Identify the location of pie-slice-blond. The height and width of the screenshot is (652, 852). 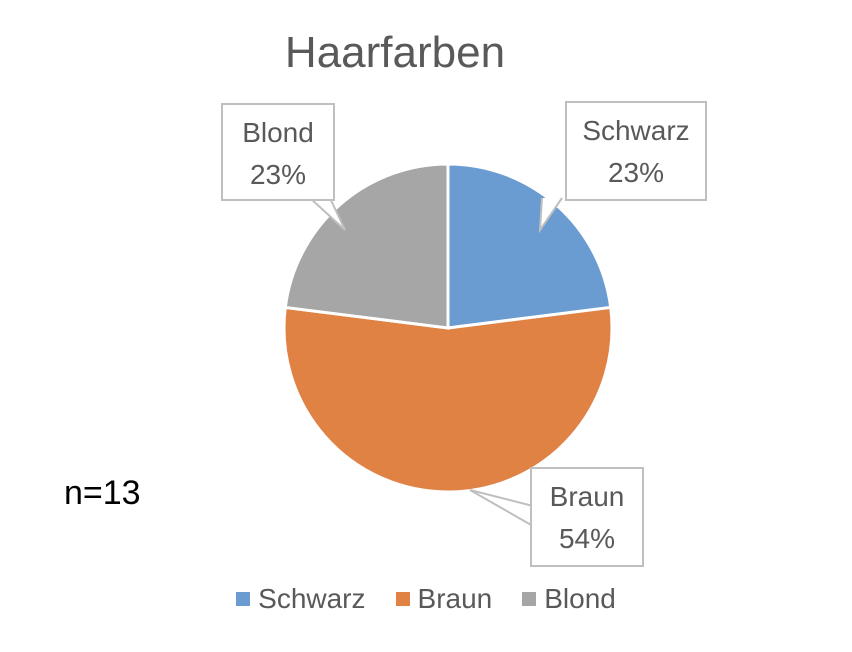
(366, 246).